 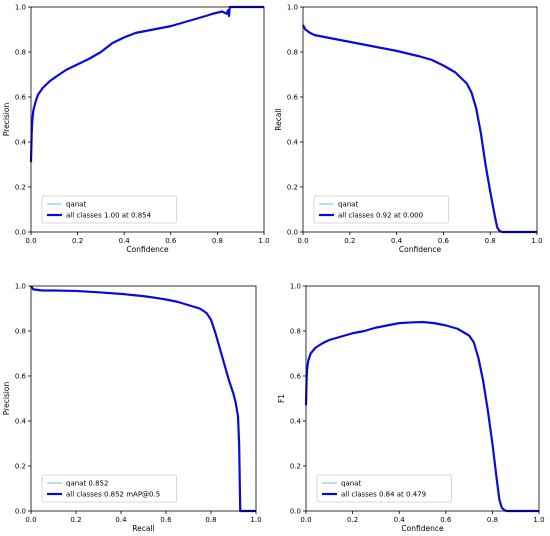 I want to click on legend: qanat all classes 0.84 at 0.479, so click(x=384, y=488).